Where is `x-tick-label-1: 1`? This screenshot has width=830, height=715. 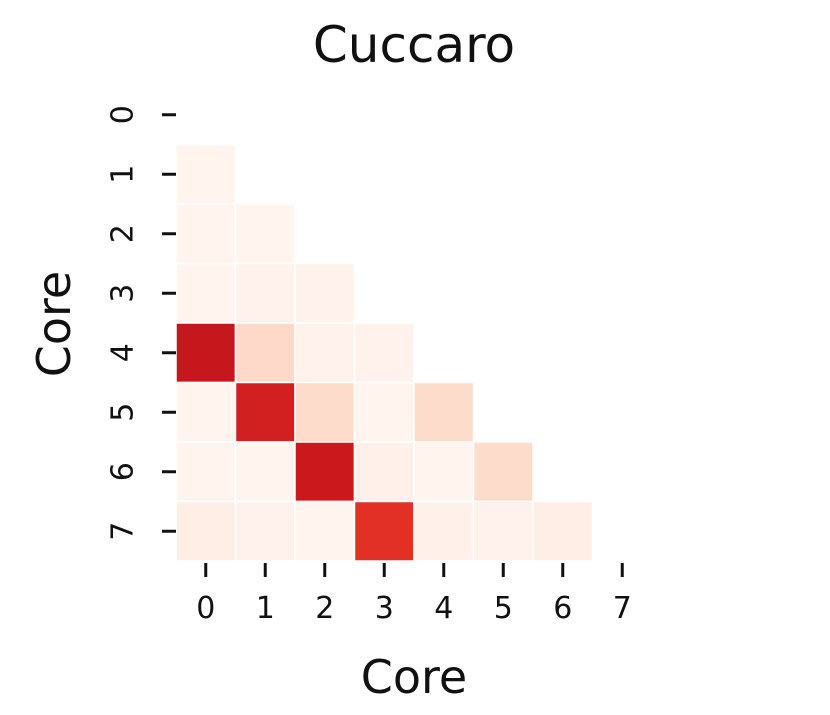
x-tick-label-1: 1 is located at coordinates (265, 608).